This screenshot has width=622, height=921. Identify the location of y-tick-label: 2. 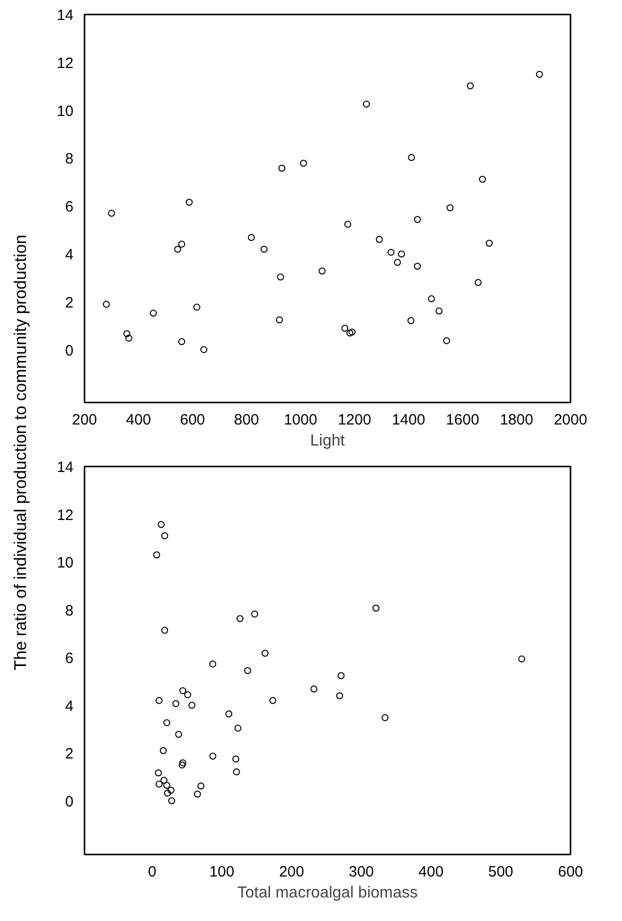
(69, 303).